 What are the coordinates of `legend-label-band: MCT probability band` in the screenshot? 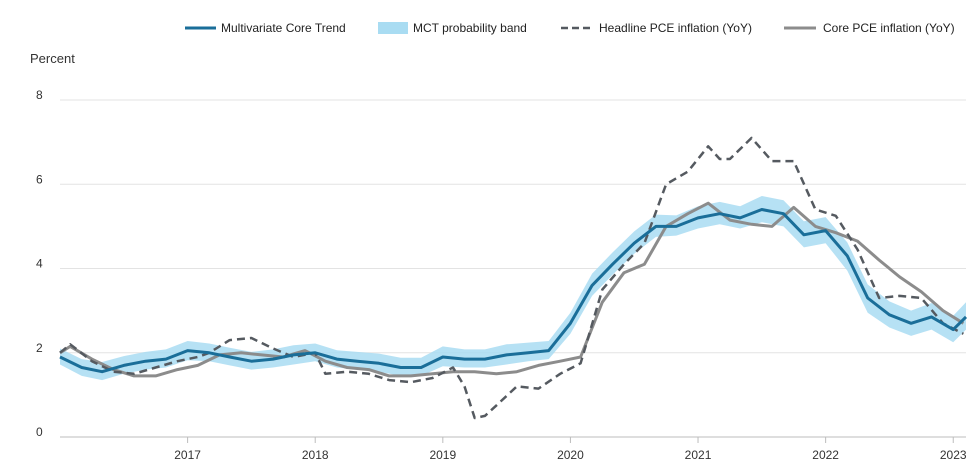 It's located at (470, 28).